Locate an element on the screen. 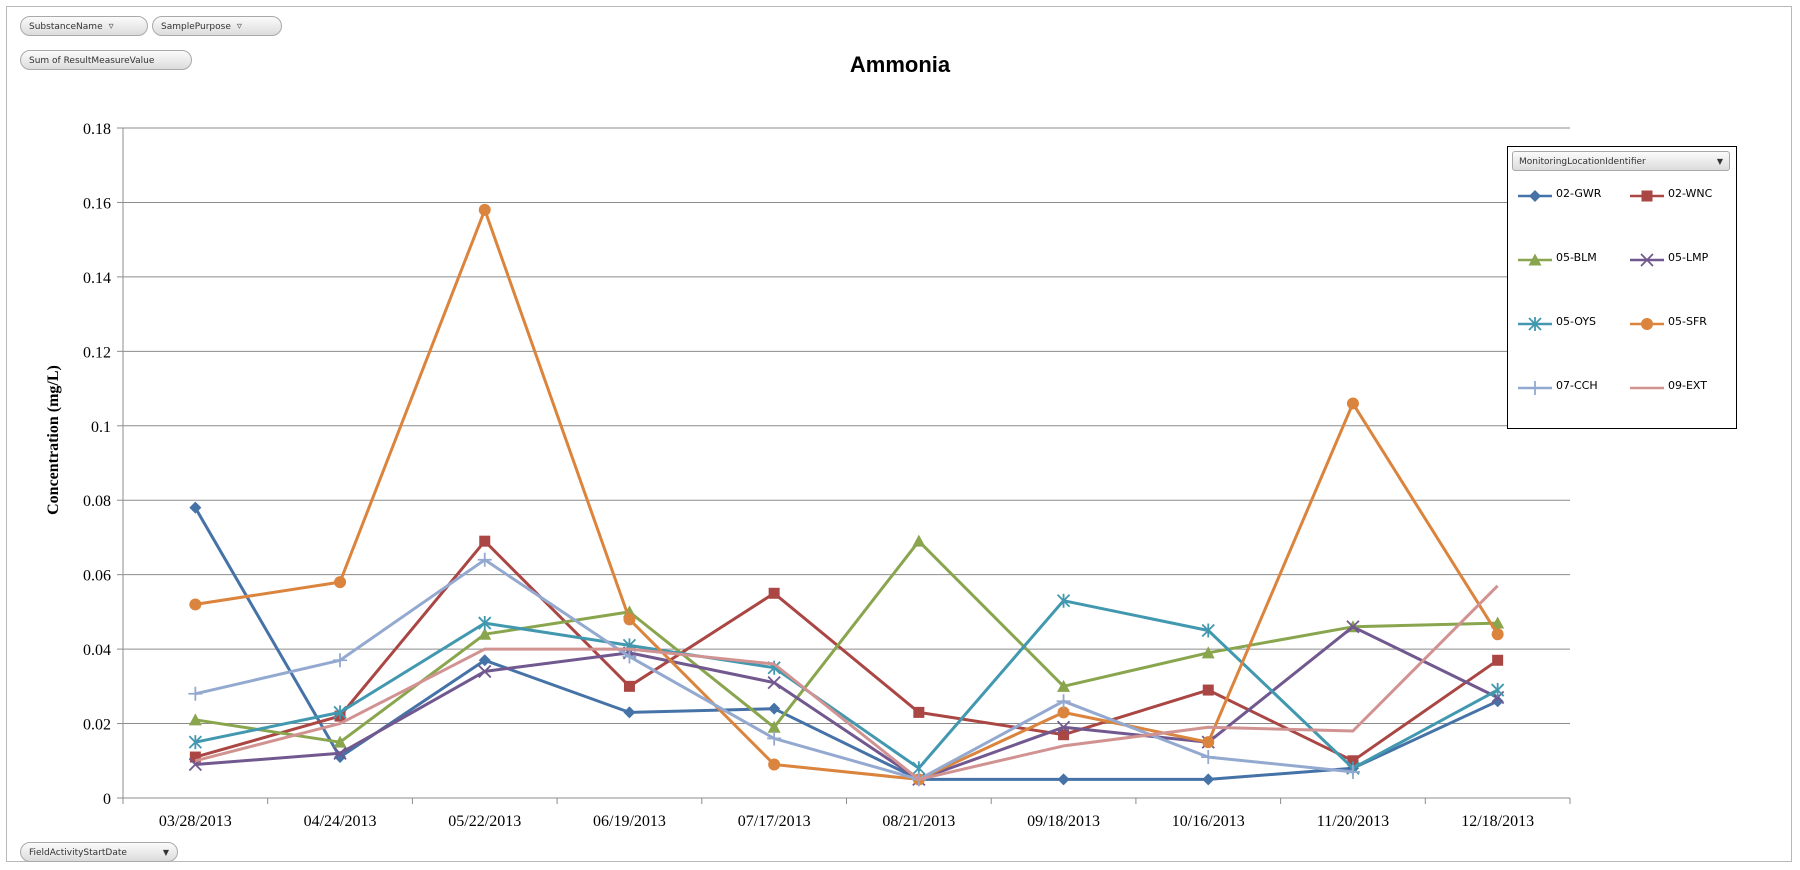 The height and width of the screenshot is (870, 1800). x-tick-label: 12/18/2013 is located at coordinates (1497, 821).